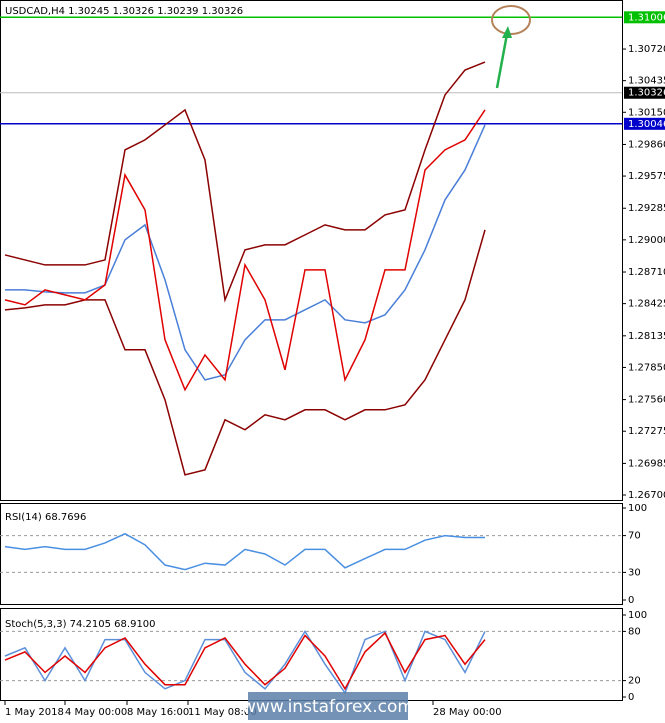 Image resolution: width=665 pixels, height=723 pixels. What do you see at coordinates (646, 208) in the screenshot?
I see `y-tick-label: 1.29285` at bounding box center [646, 208].